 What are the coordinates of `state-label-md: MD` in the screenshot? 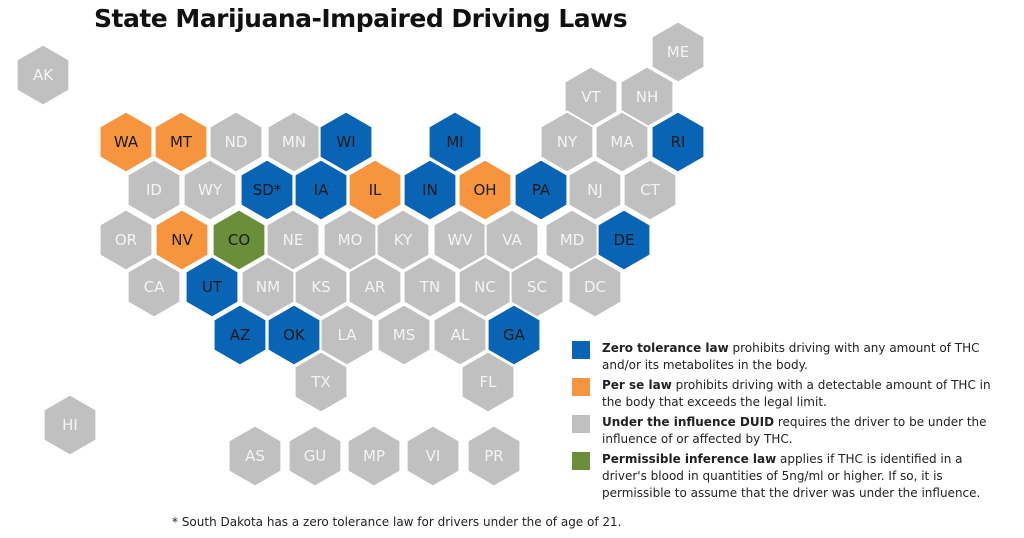 It's located at (572, 240).